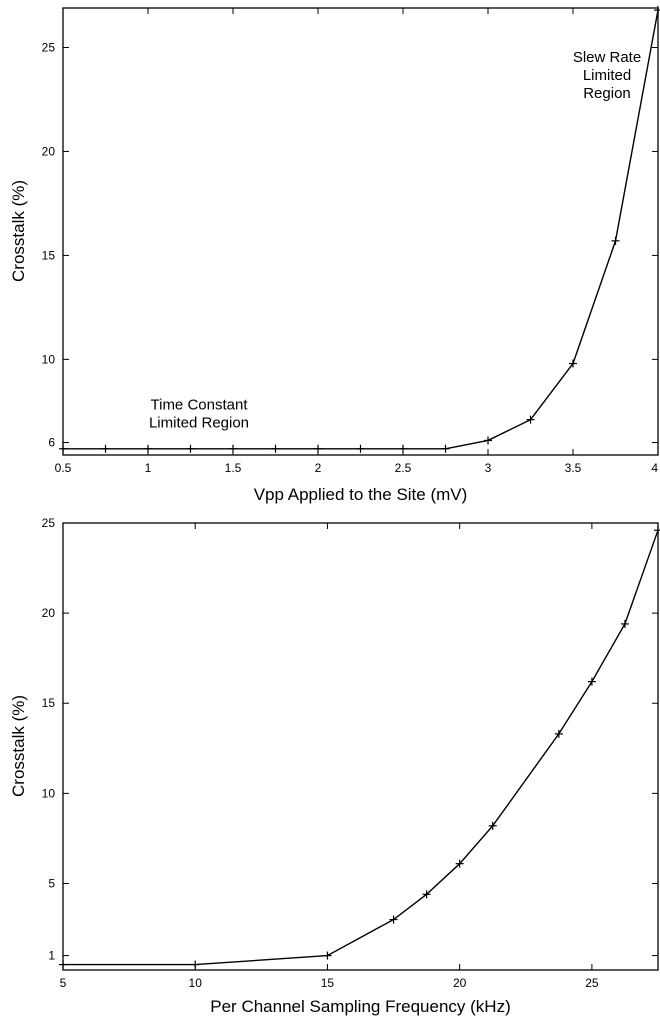 The image size is (660, 1021). Describe the element at coordinates (607, 75) in the screenshot. I see `annotation-text: Slew Rate Limited Region` at that location.